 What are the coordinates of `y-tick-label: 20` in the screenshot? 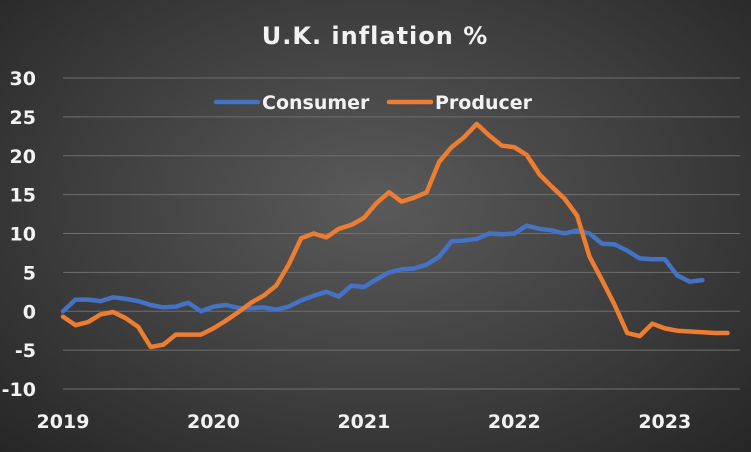 It's located at (23, 157).